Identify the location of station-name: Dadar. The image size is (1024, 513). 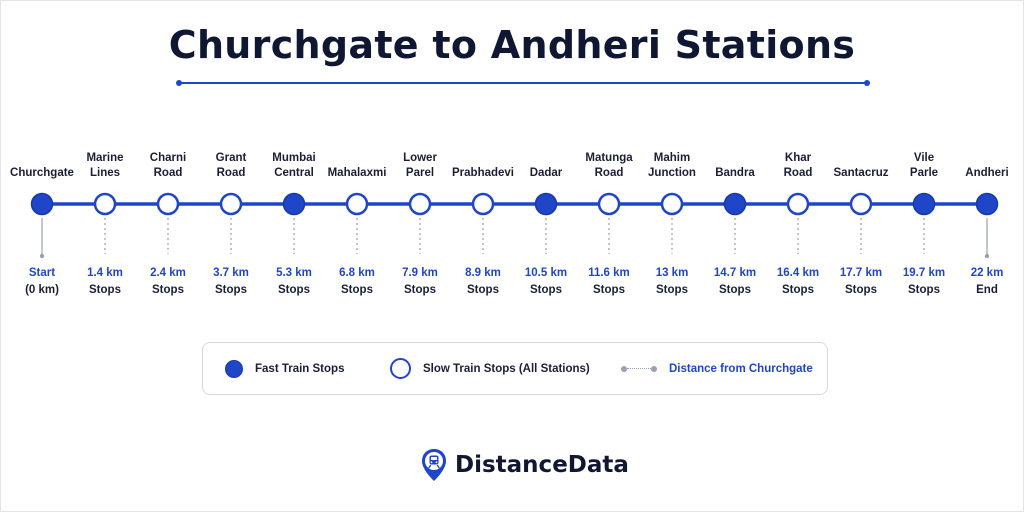
(546, 173).